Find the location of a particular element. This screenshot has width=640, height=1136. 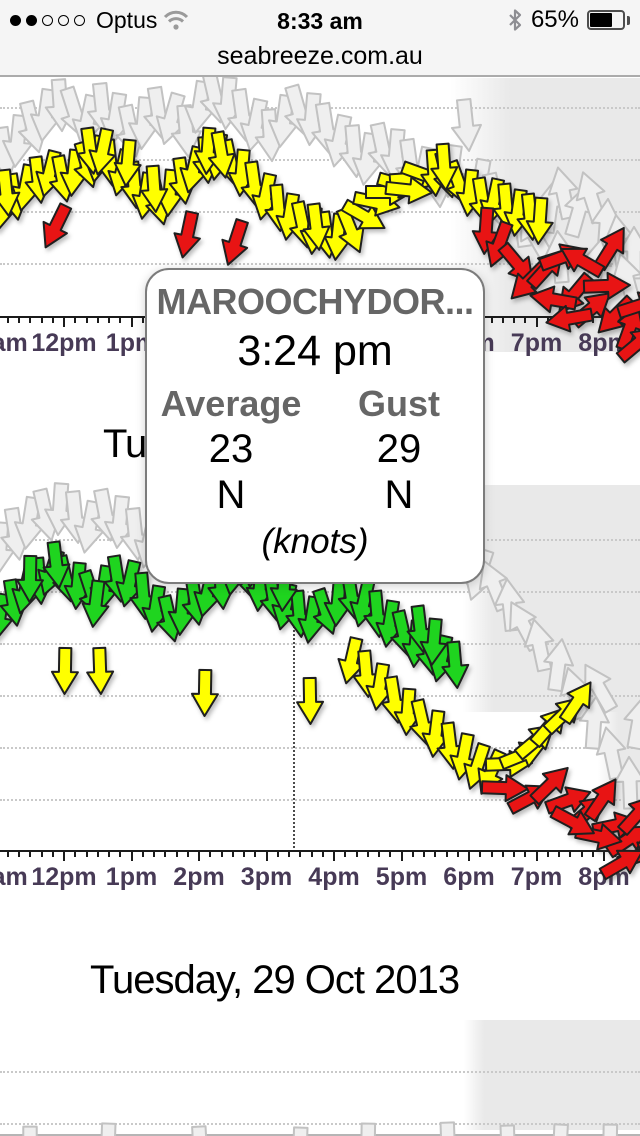

average-value: 23 is located at coordinates (231, 449).